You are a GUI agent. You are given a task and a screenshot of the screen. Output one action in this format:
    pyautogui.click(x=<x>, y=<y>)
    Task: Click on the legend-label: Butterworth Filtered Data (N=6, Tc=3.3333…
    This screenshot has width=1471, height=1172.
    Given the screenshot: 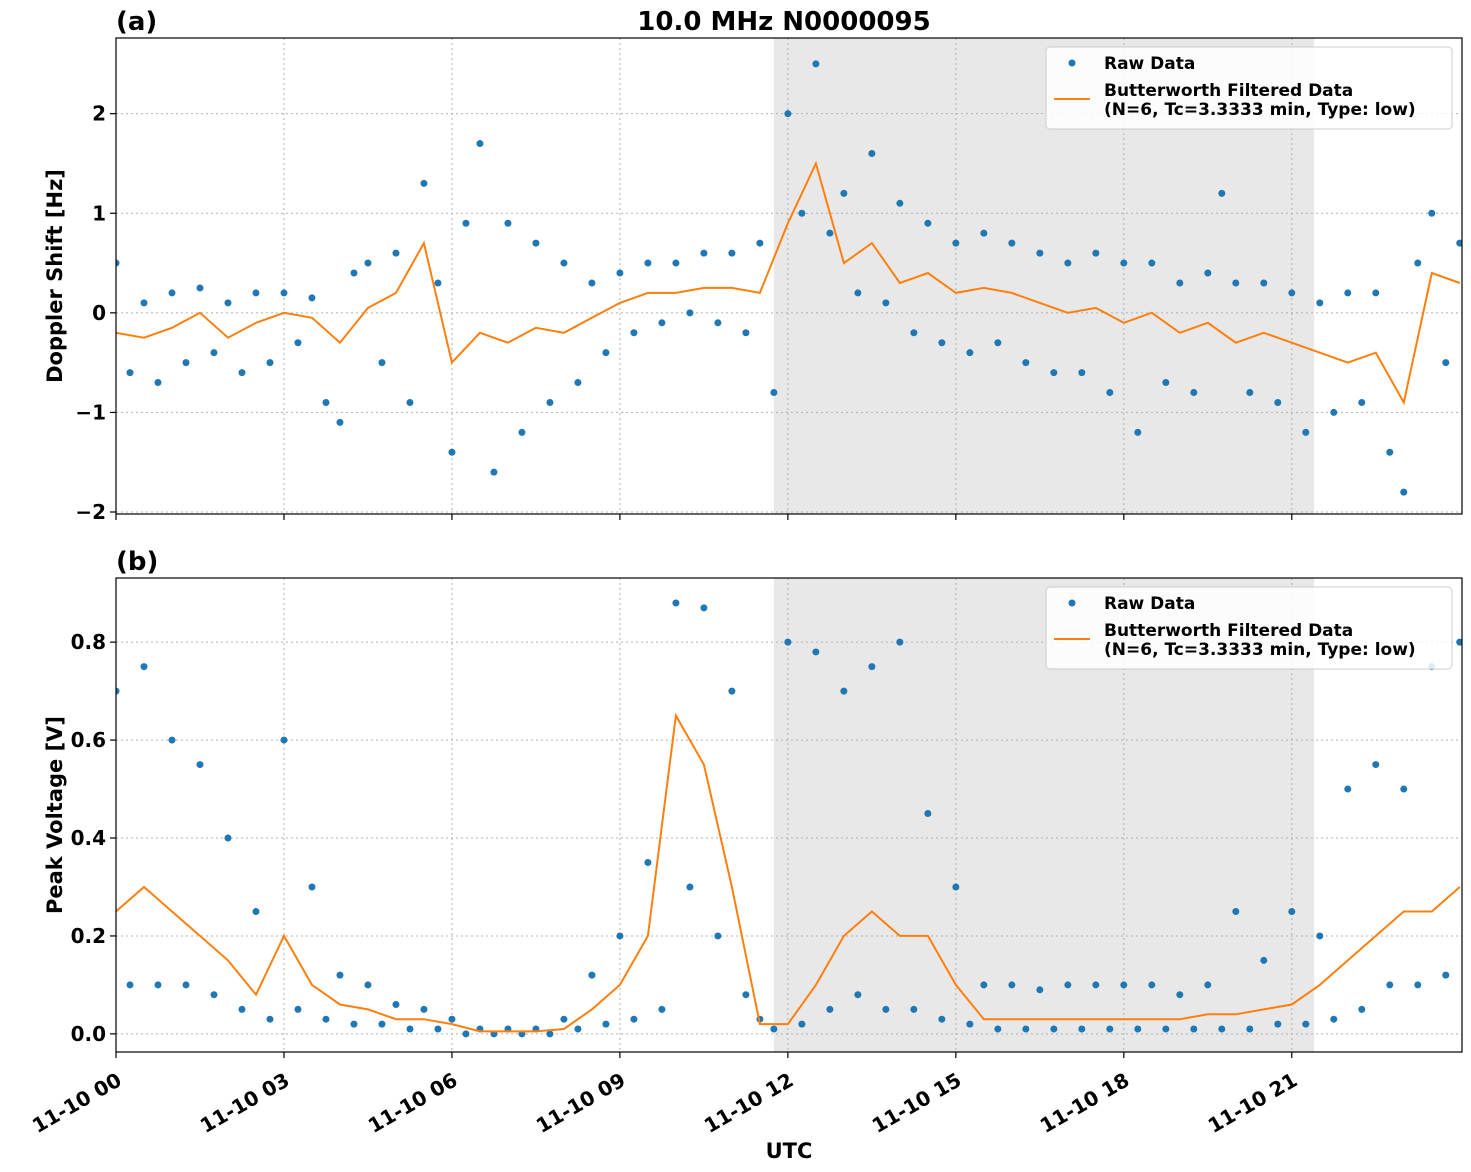 What is the action you would take?
    pyautogui.click(x=1260, y=640)
    